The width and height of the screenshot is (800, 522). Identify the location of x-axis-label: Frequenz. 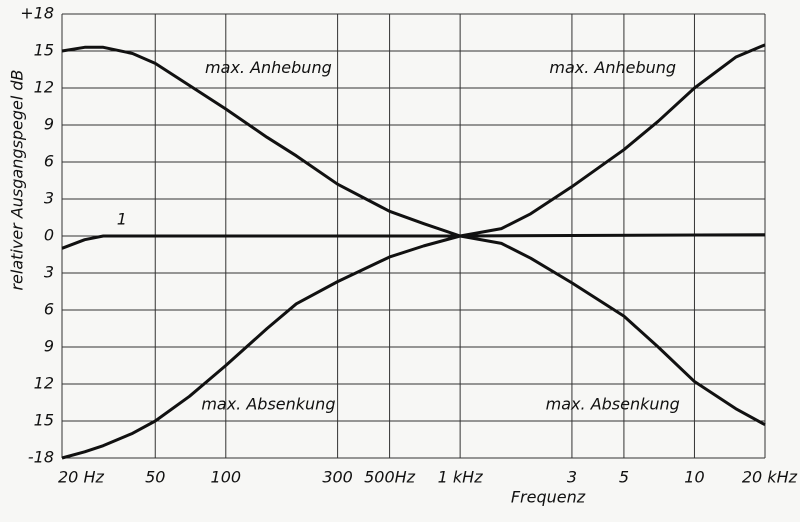
(548, 497).